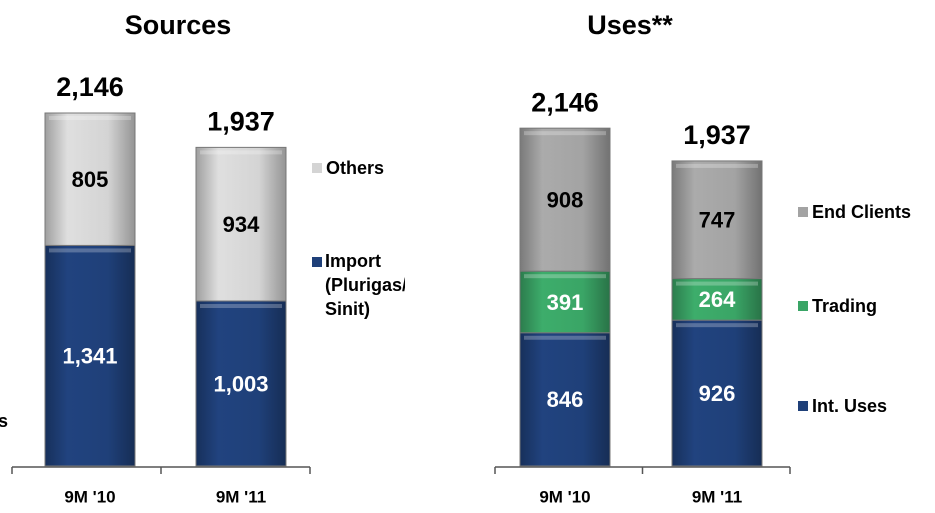 This screenshot has height=513, width=935. I want to click on chart-title: Uses**, so click(630, 25).